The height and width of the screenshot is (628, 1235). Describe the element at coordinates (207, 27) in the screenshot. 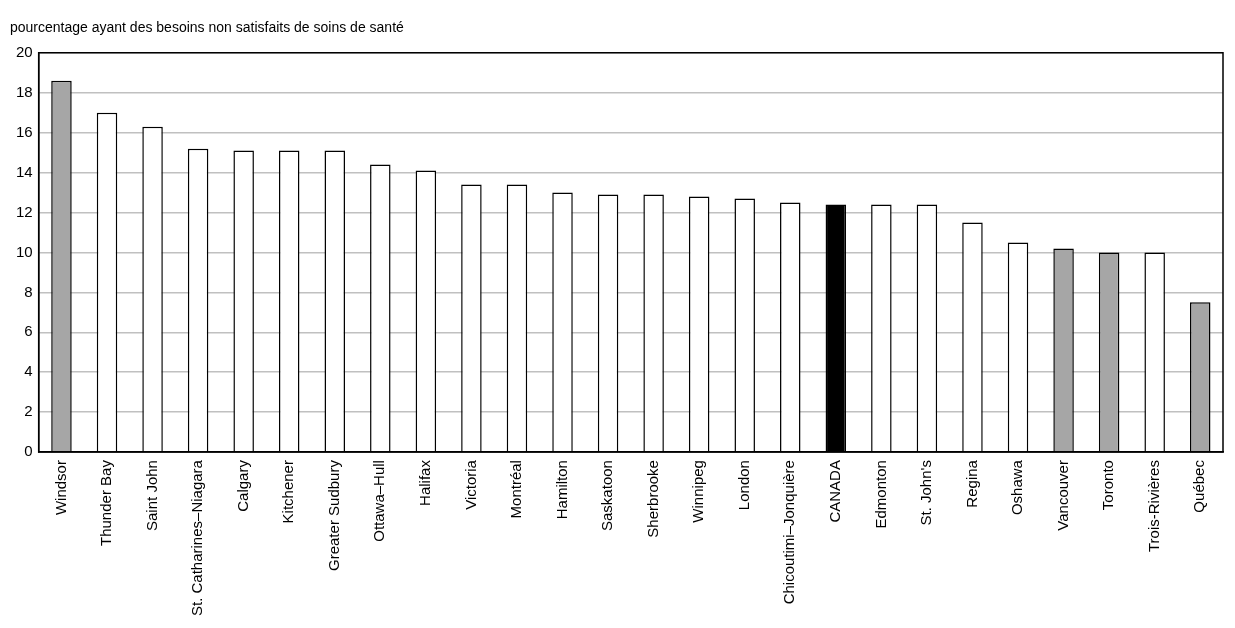

I see `chart-title: pourcentage ayant des besoins non satisfaits de soins de santé` at that location.